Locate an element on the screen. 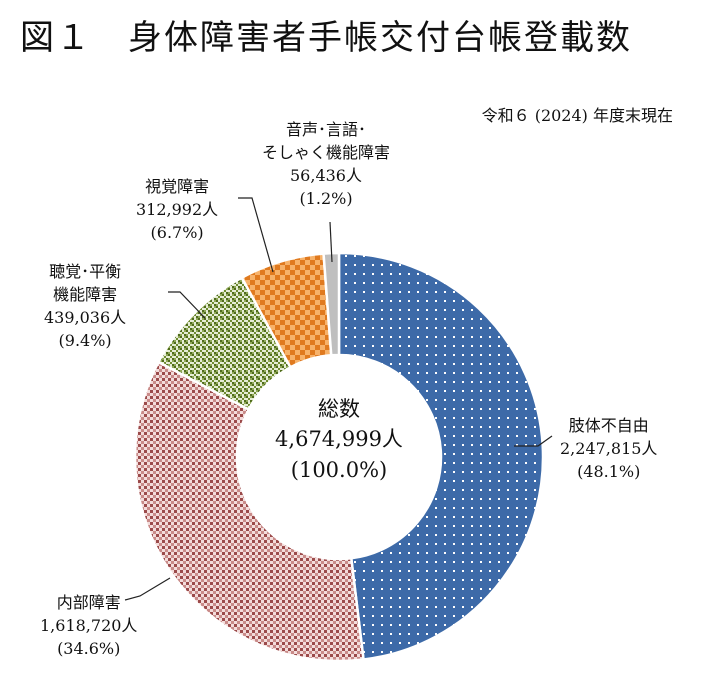 Image resolution: width=703 pixels, height=696 pixels. label-visual-count: 312,992人 is located at coordinates (177, 209).